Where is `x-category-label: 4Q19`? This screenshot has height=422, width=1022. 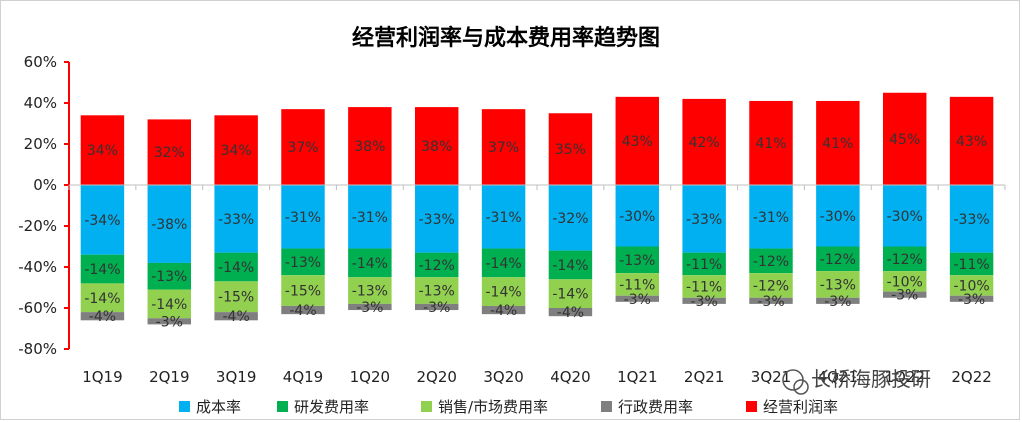
x-category-label: 4Q19 is located at coordinates (303, 377).